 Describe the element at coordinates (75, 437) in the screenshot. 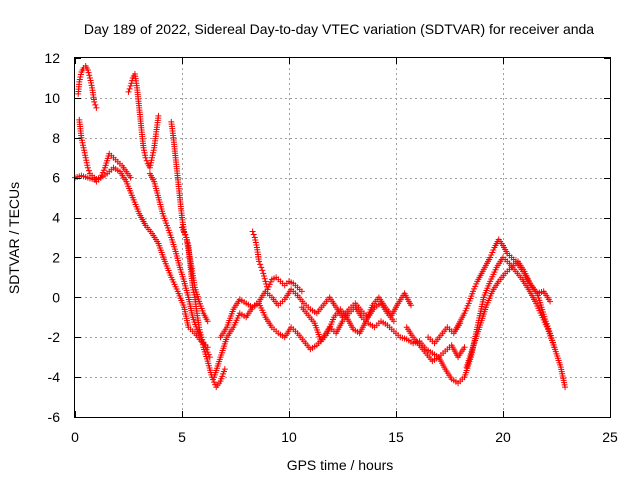

I see `x-tick-label: 0` at that location.